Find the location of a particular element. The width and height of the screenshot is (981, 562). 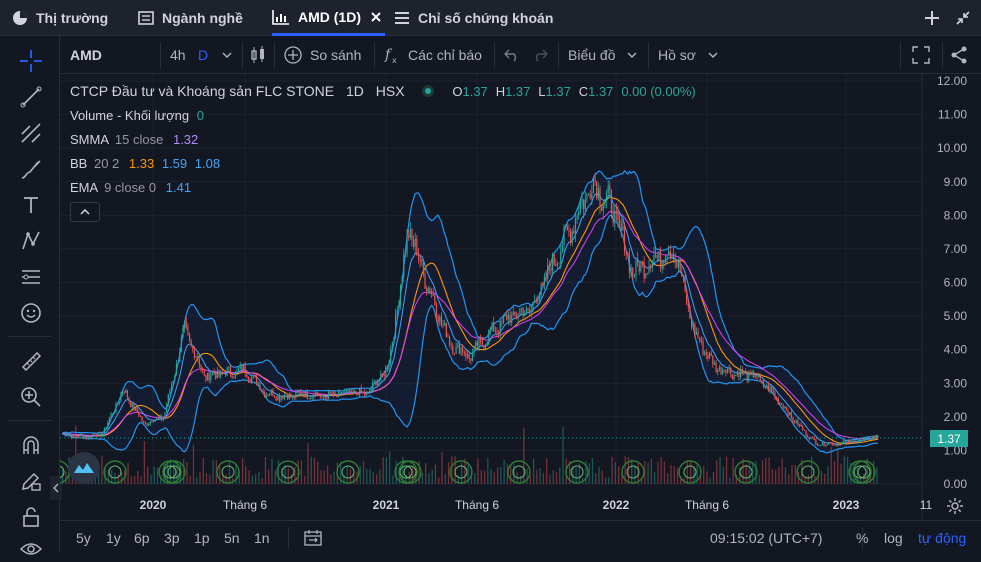

percent-toggle-label: % is located at coordinates (862, 537).